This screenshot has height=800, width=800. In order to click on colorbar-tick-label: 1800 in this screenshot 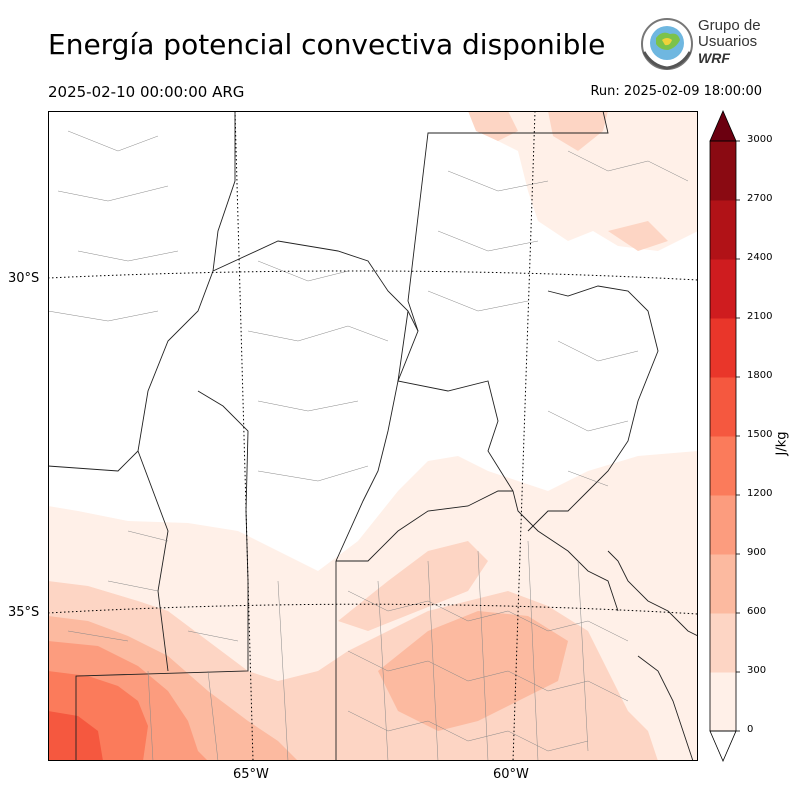, I will do `click(760, 375)`.